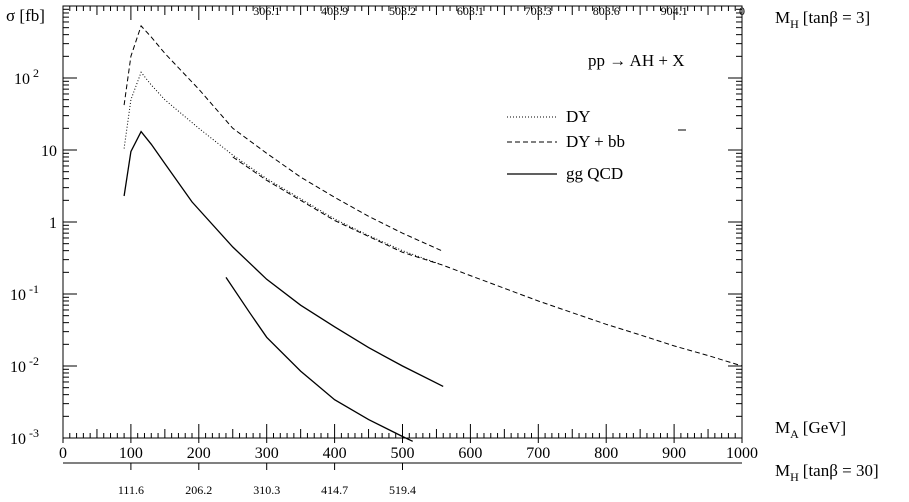 Image resolution: width=909 pixels, height=502 pixels. What do you see at coordinates (24, 437) in the screenshot?
I see `y-tick-label: 10 -3` at bounding box center [24, 437].